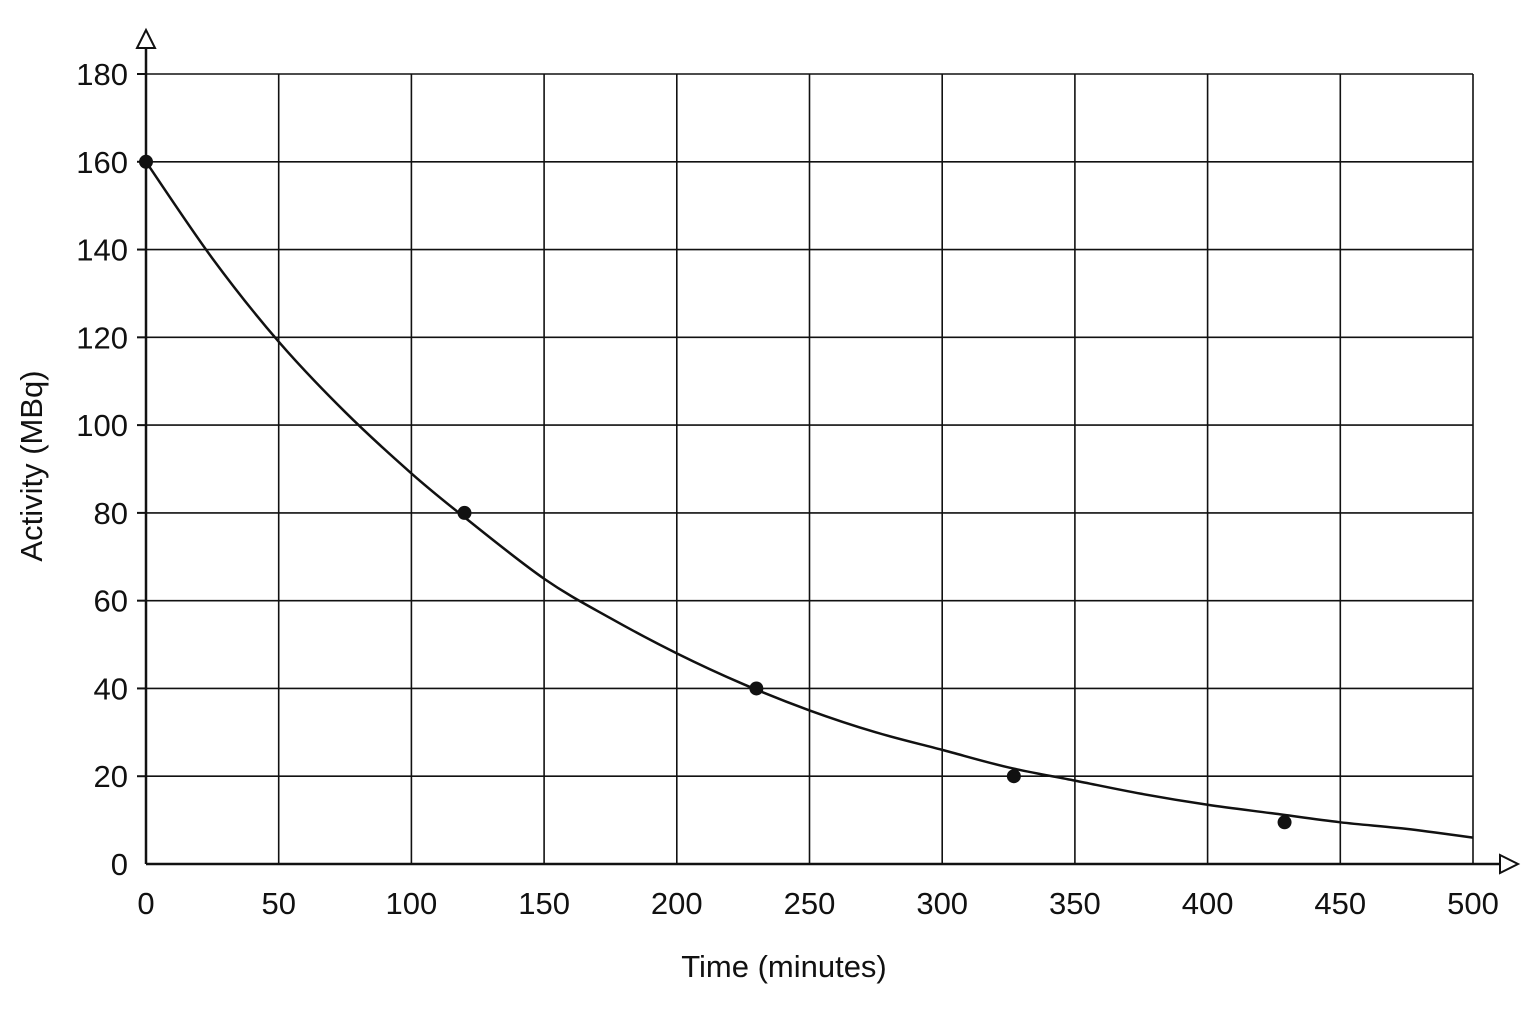 The image size is (1536, 1024). Describe the element at coordinates (544, 903) in the screenshot. I see `x-tick-label: 150` at that location.